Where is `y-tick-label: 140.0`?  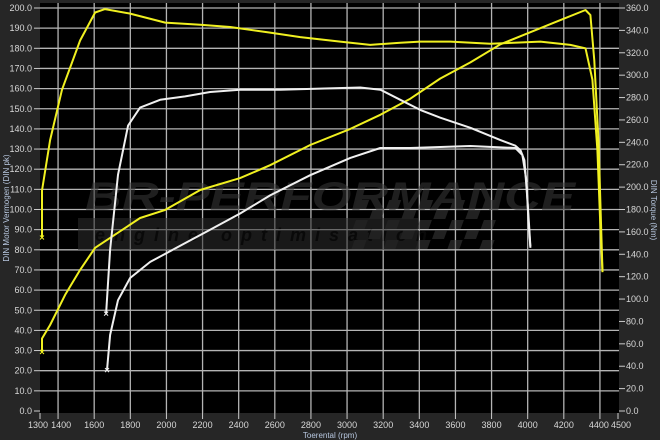
y-tick-label: 140.0 is located at coordinates (20, 129).